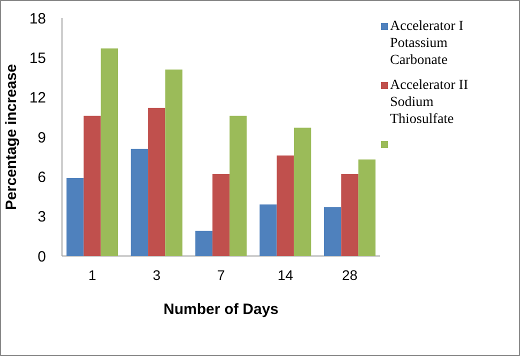 Image resolution: width=520 pixels, height=356 pixels. I want to click on legend-label: Accelerator II Sodium Thiosulfate, so click(429, 102).